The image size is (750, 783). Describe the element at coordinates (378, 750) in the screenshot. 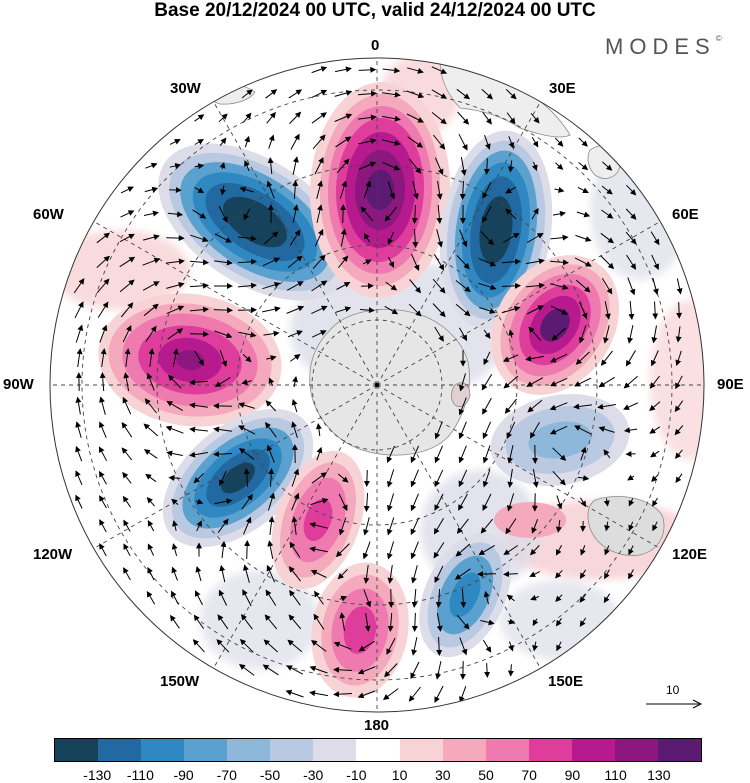

I see `colorbar` at that location.